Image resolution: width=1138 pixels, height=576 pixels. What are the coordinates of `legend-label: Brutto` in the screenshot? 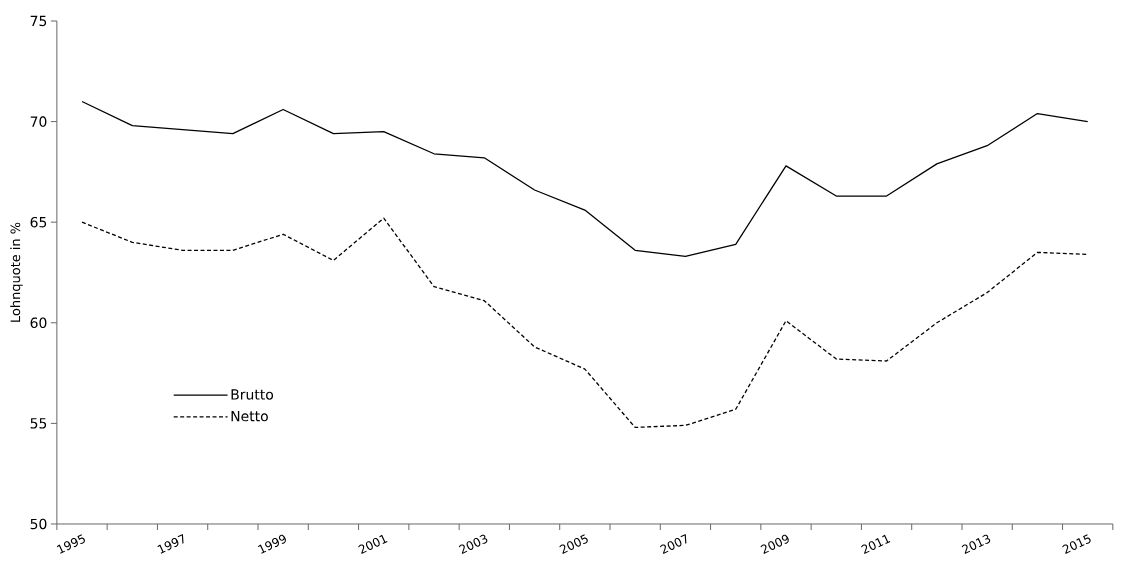 It's located at (252, 394).